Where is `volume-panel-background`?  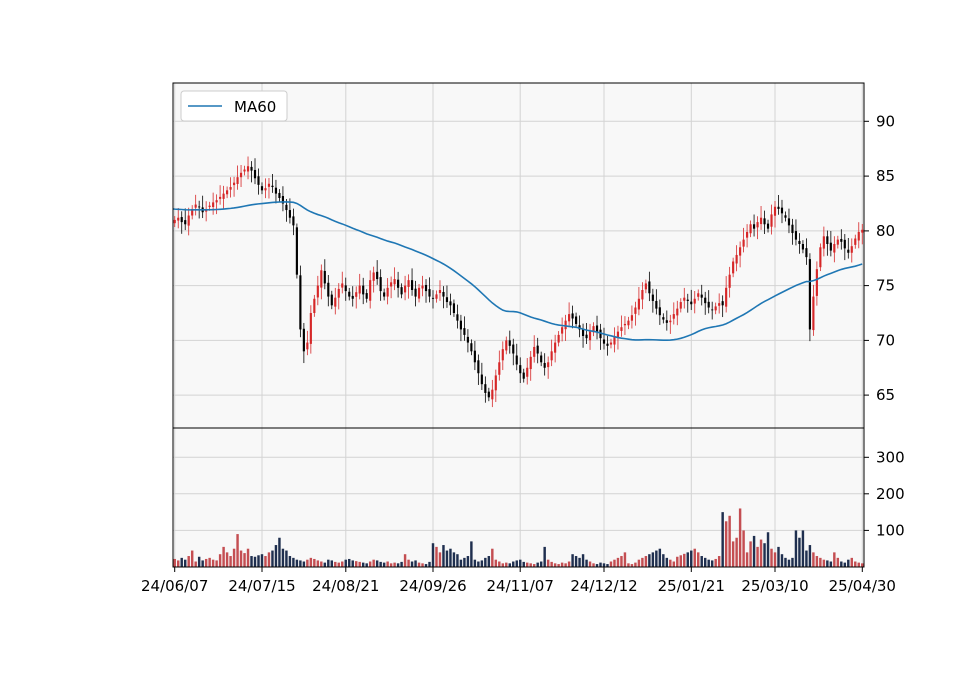
volume-panel-background is located at coordinates (518, 497).